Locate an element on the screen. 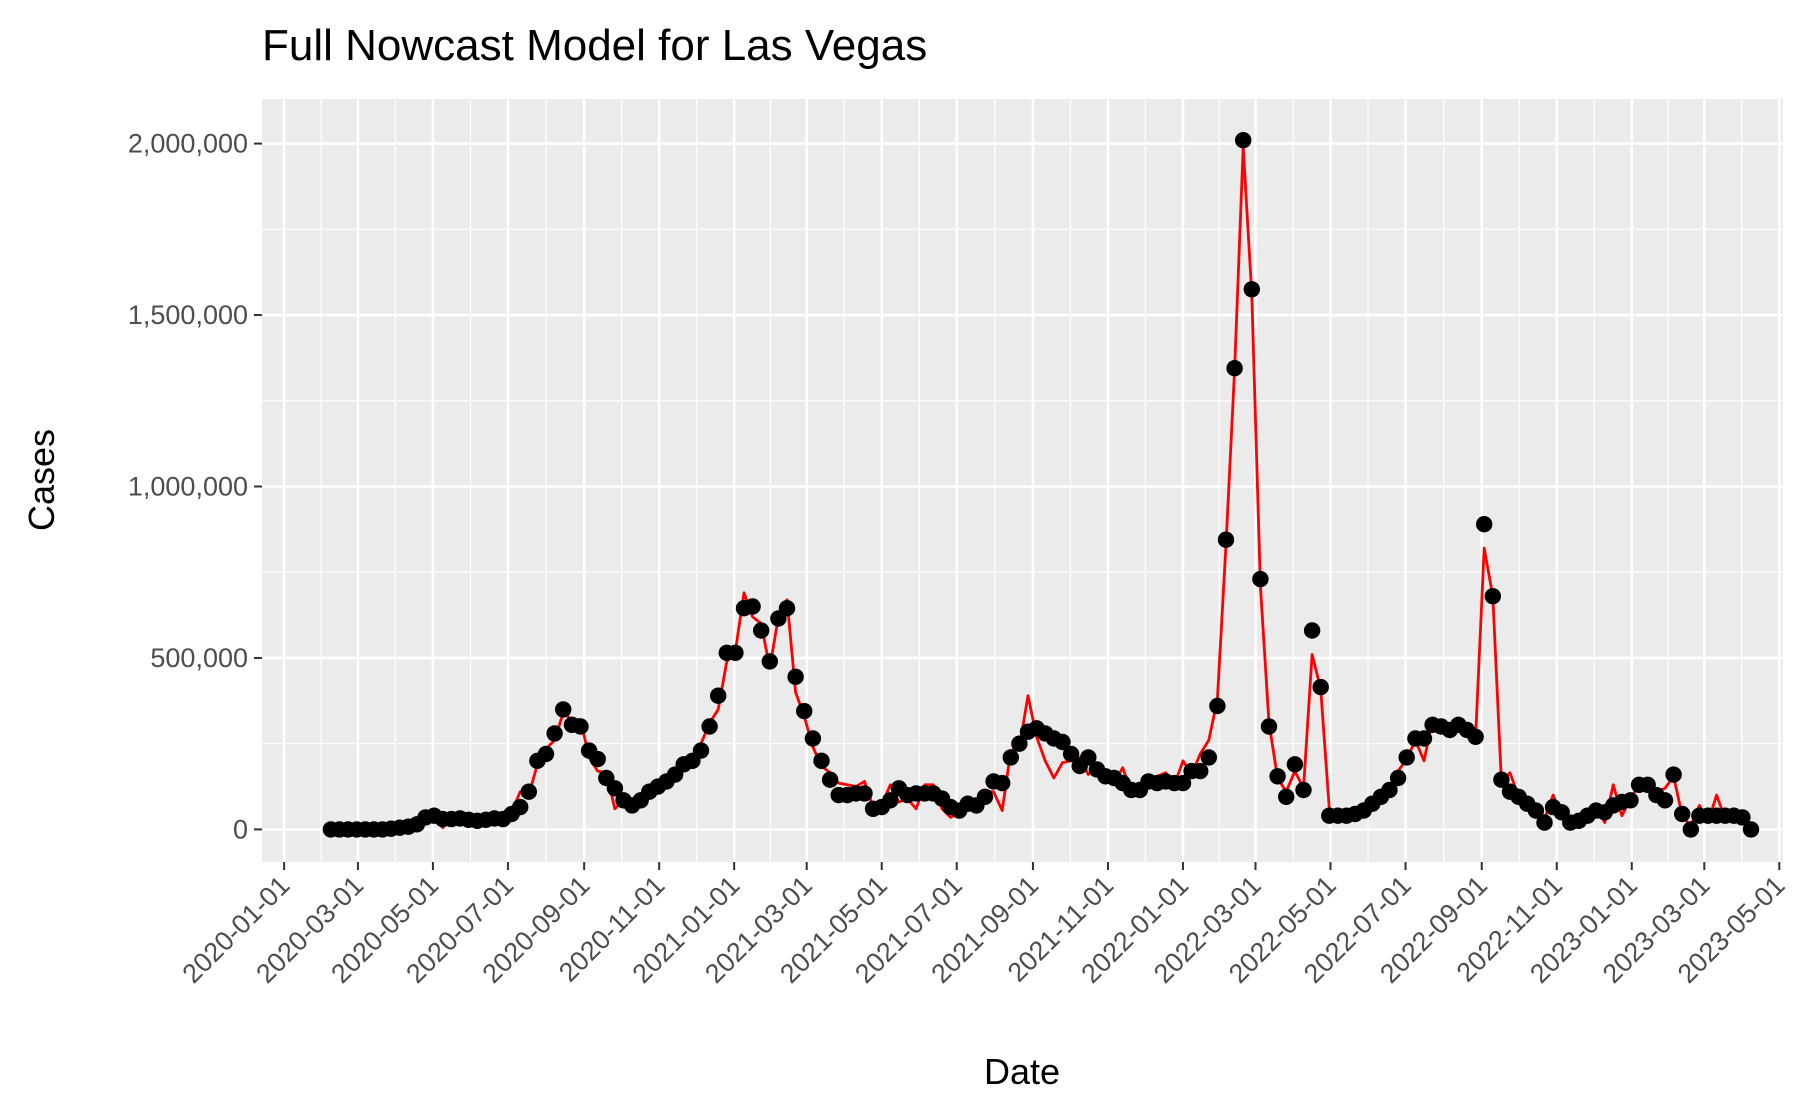  y-tick-label: 0 is located at coordinates (240, 829).